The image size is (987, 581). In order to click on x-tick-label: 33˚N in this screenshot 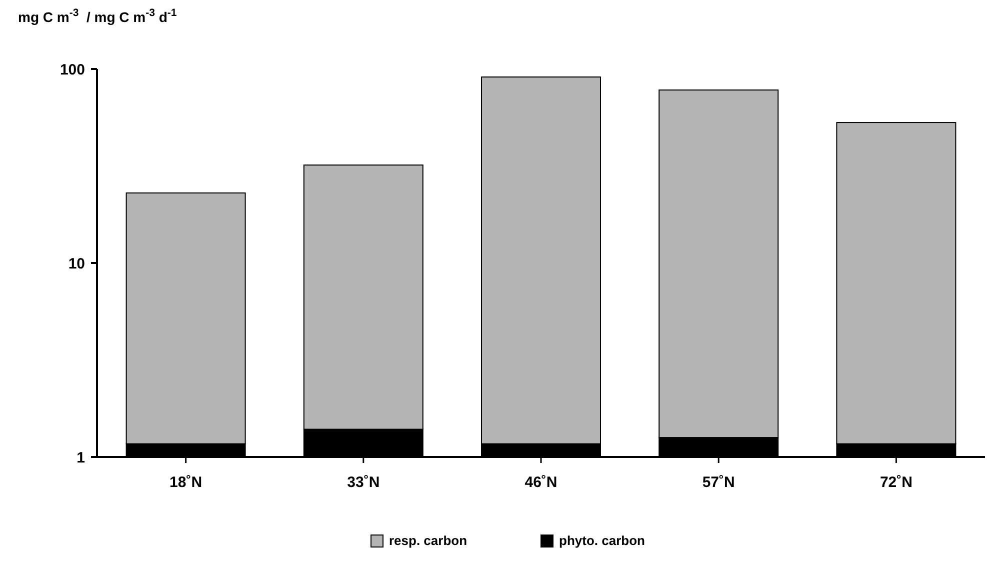, I will do `click(363, 482)`.